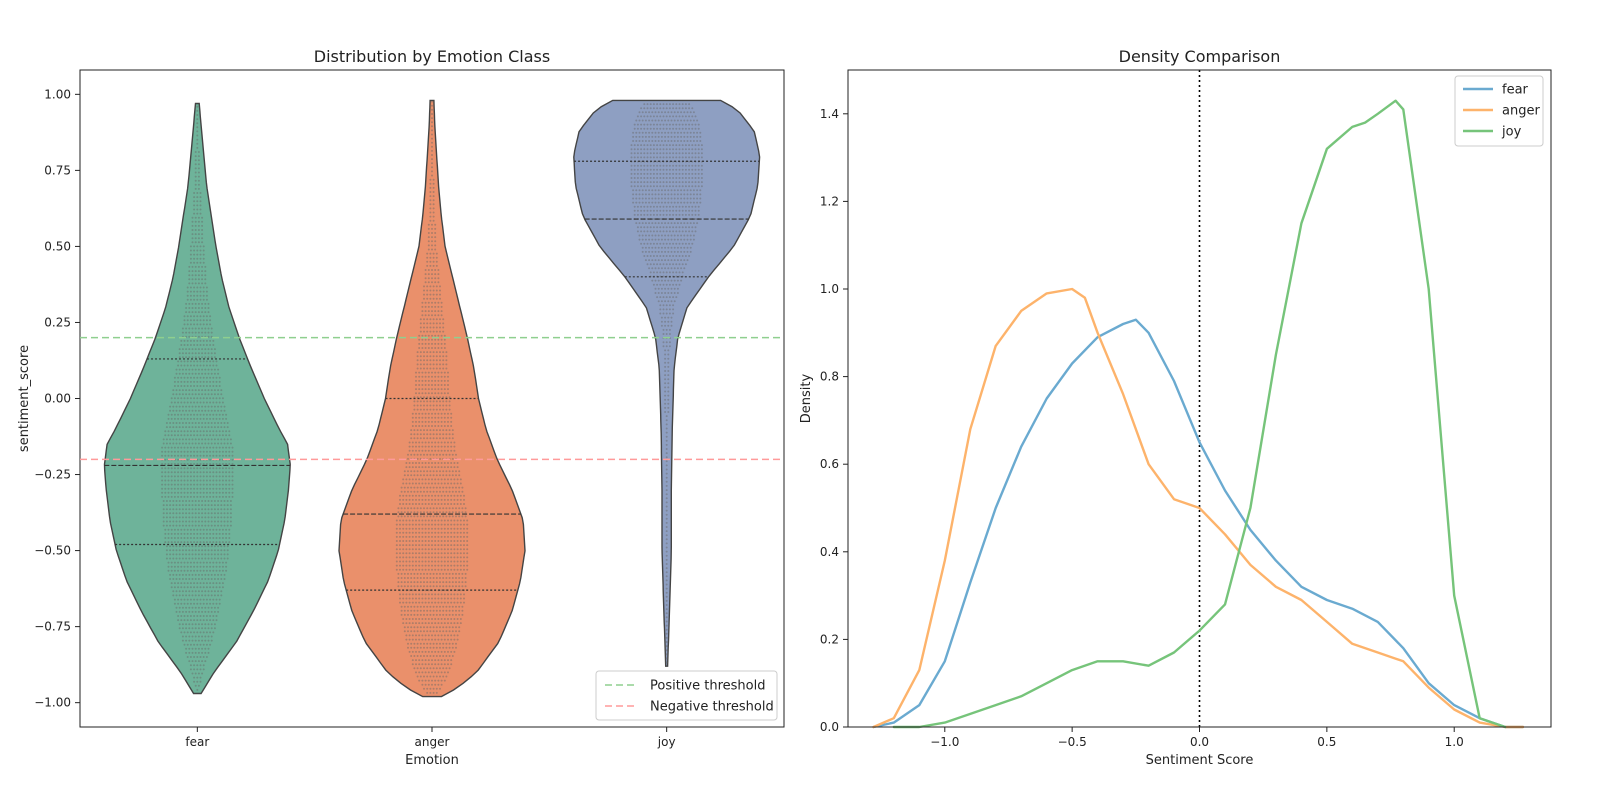 This screenshot has width=1600, height=800. What do you see at coordinates (666, 742) in the screenshot?
I see `x-tick-label-joy: joy` at bounding box center [666, 742].